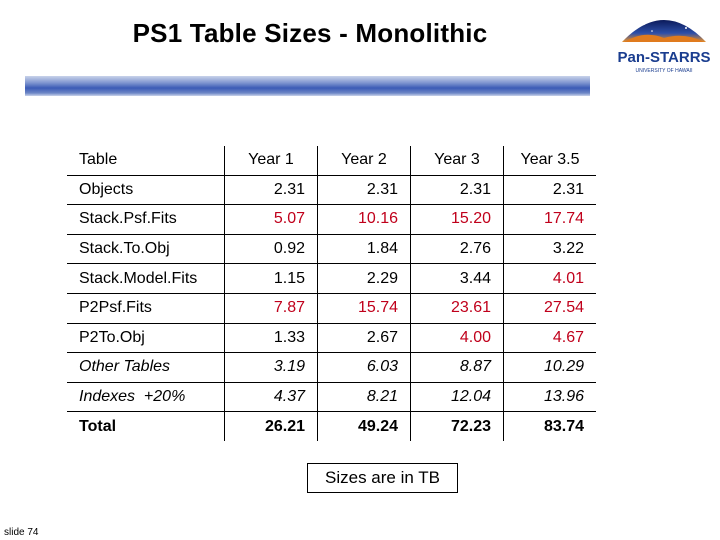 The height and width of the screenshot is (540, 720). Describe the element at coordinates (364, 426) in the screenshot. I see `cell-value: 49.24` at that location.